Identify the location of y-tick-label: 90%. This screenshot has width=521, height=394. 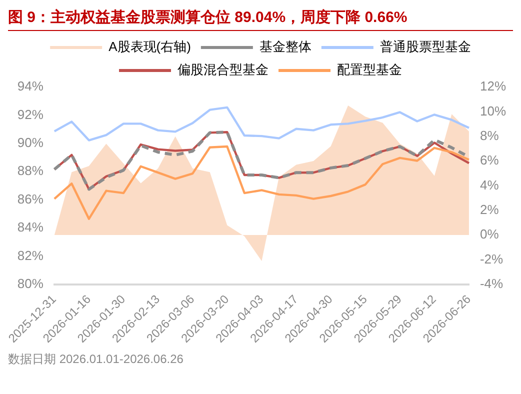
(30, 142).